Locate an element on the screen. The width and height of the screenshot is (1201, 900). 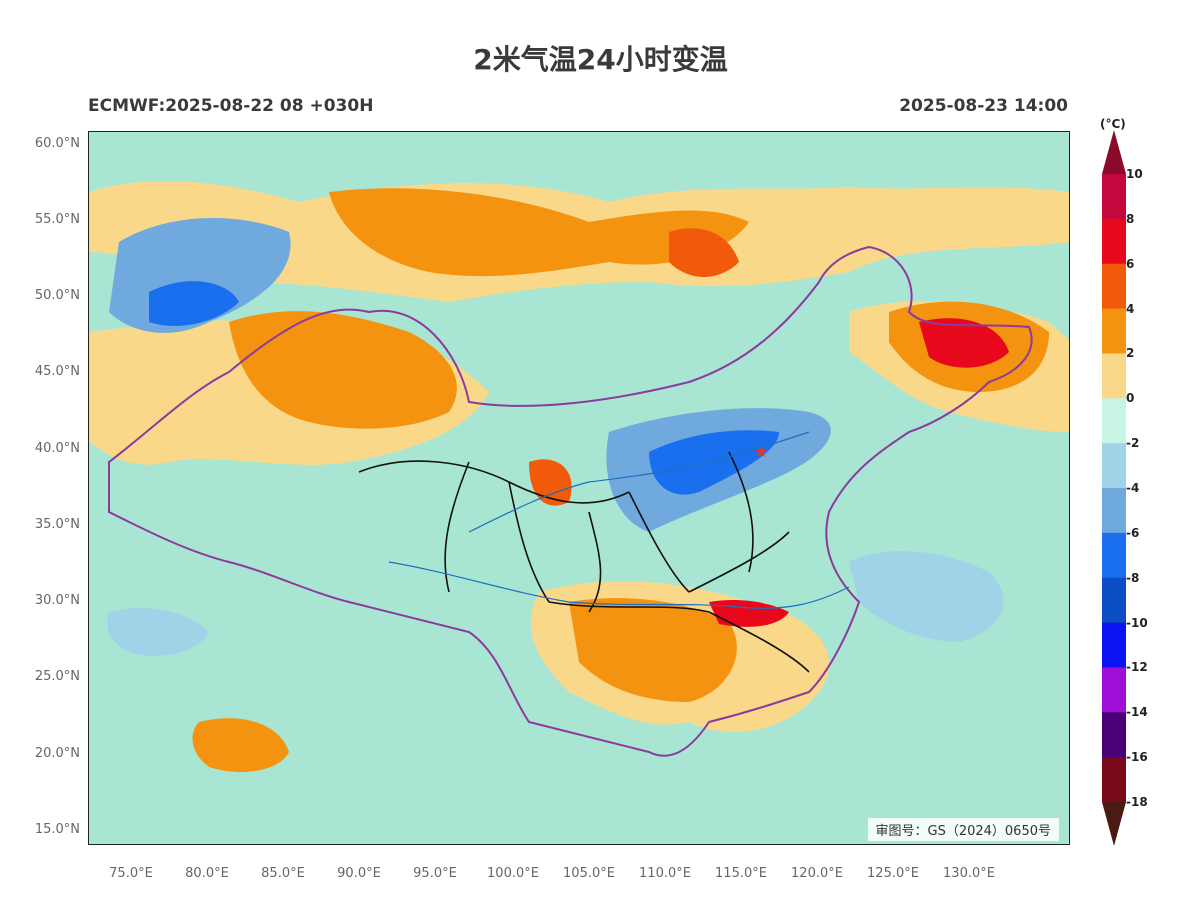
cold-core-north-china is located at coordinates (714, 462).